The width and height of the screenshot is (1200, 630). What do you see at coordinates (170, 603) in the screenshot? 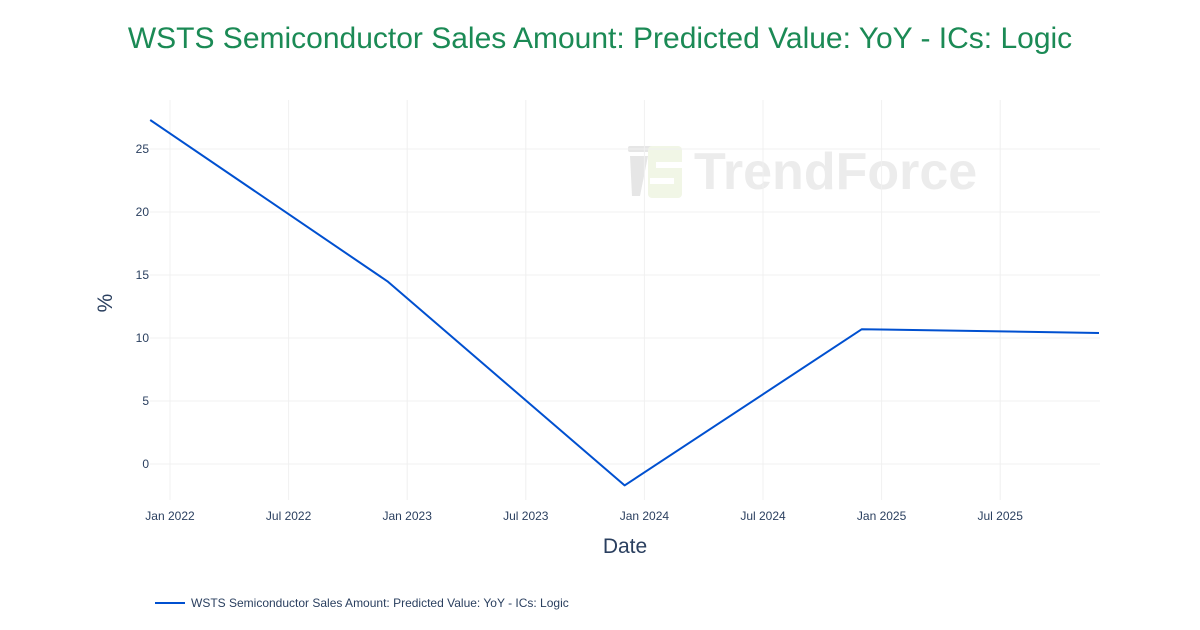
I see `legend-line-swatch` at bounding box center [170, 603].